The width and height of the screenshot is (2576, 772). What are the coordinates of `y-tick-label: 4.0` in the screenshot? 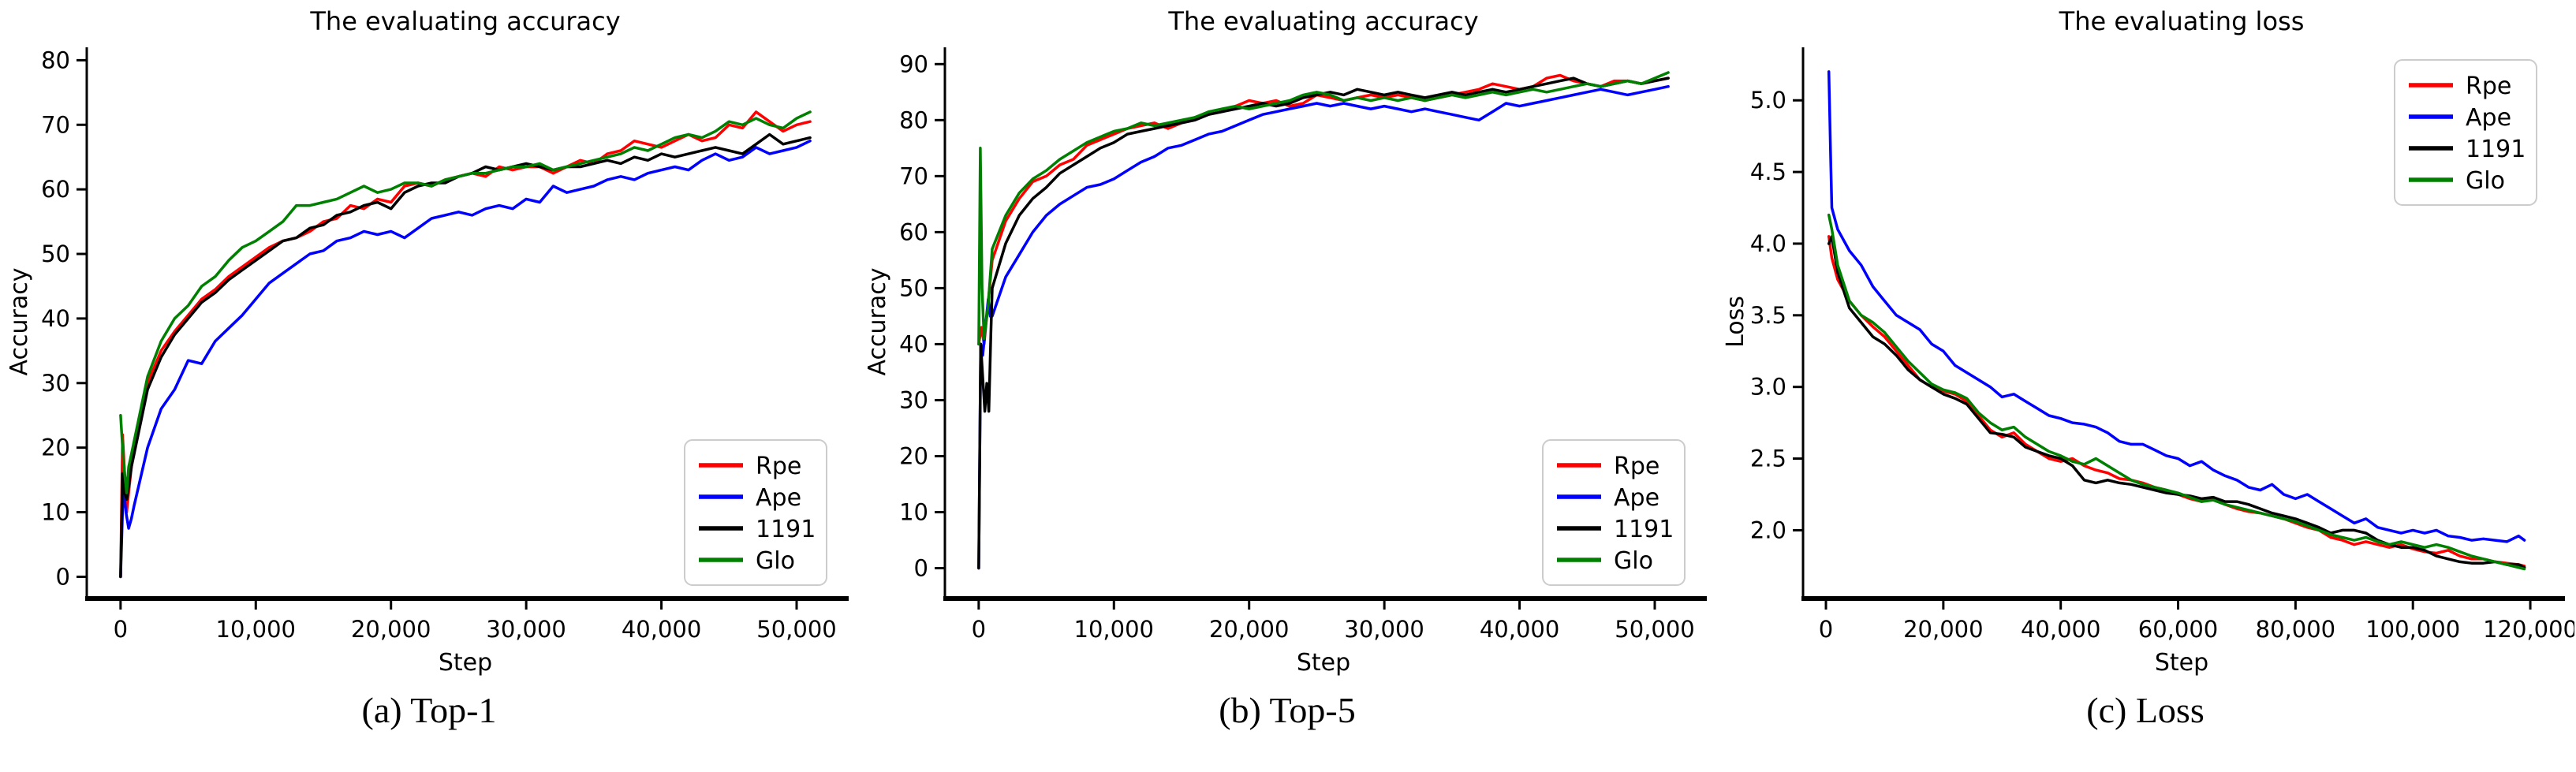 It's located at (1768, 243).